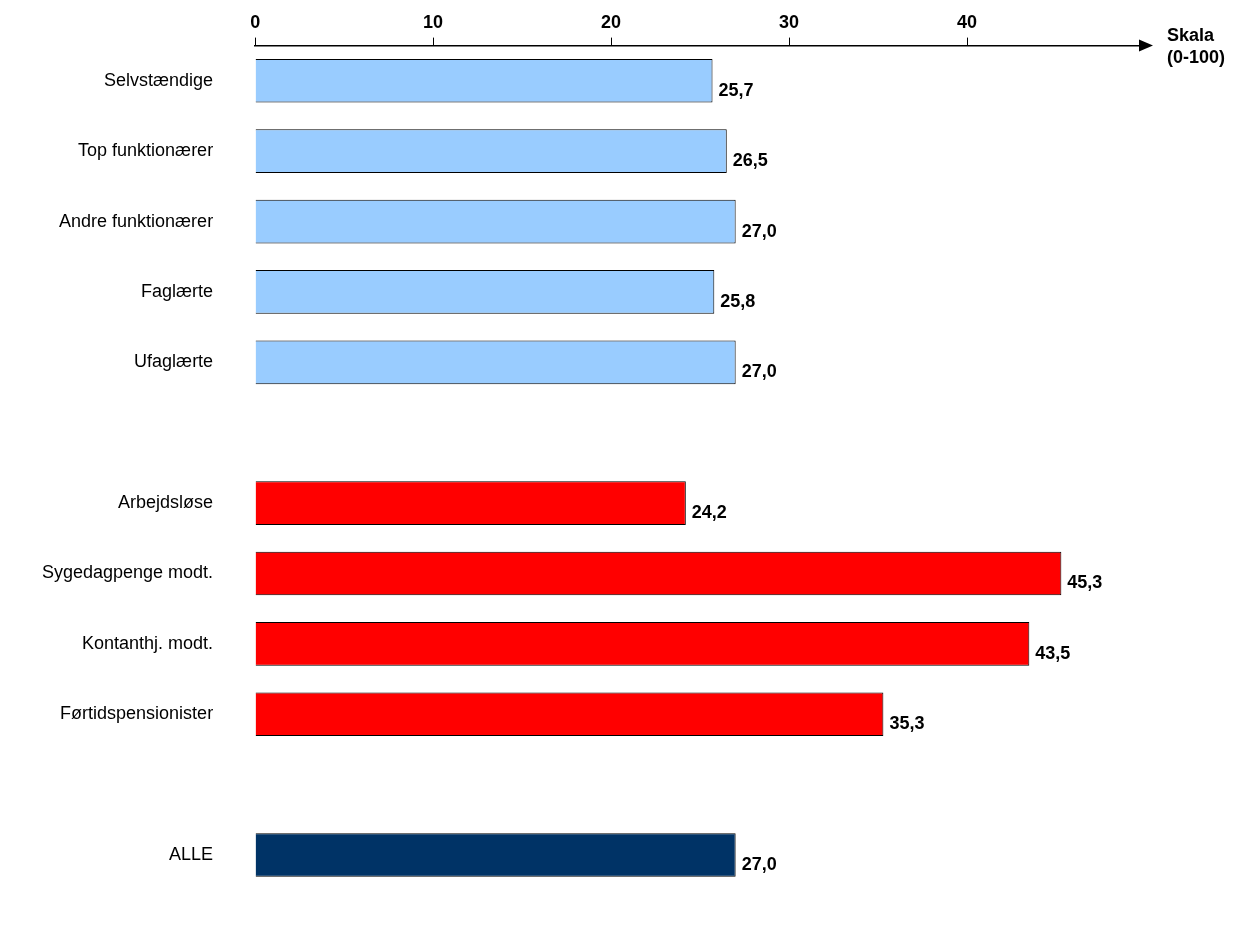  What do you see at coordinates (1053, 652) in the screenshot?
I see `data-label: 43,5` at bounding box center [1053, 652].